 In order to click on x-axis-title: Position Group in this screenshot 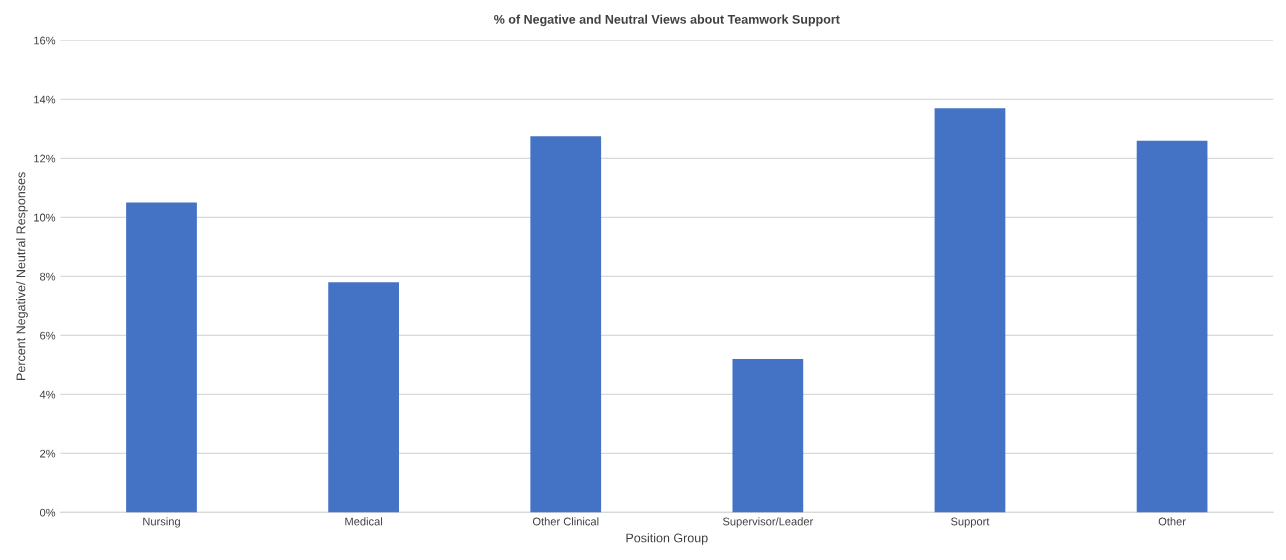, I will do `click(667, 539)`.